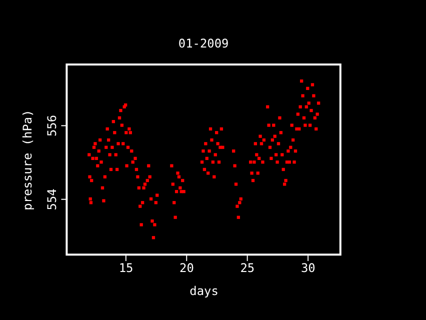 The image size is (426, 320). I want to click on x-tick-label: 30, so click(308, 267).